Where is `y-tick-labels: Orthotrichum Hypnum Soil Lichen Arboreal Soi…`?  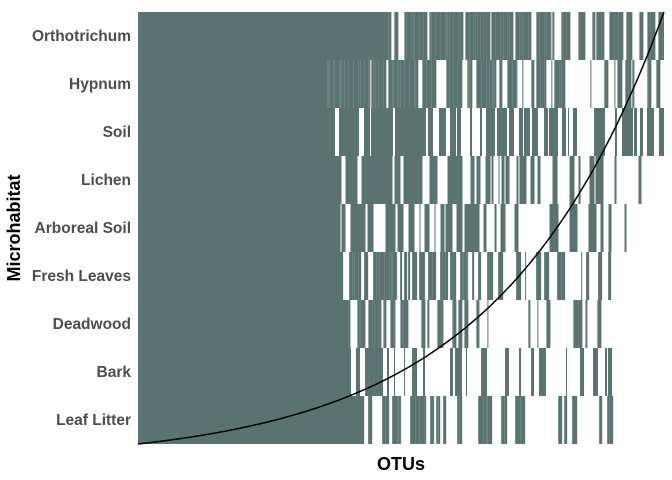
y-tick-labels: Orthotrichum Hypnum Soil Lichen Arboreal Soi… is located at coordinates (81, 228).